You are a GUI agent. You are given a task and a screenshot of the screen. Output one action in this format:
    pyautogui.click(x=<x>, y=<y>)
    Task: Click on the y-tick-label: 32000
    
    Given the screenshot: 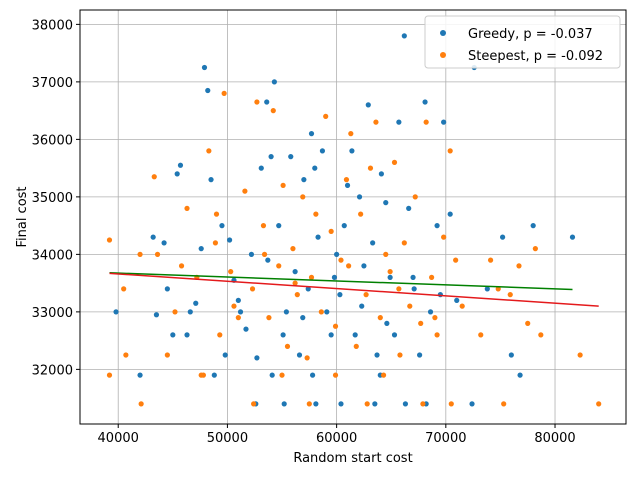 What is the action you would take?
    pyautogui.click(x=52, y=370)
    